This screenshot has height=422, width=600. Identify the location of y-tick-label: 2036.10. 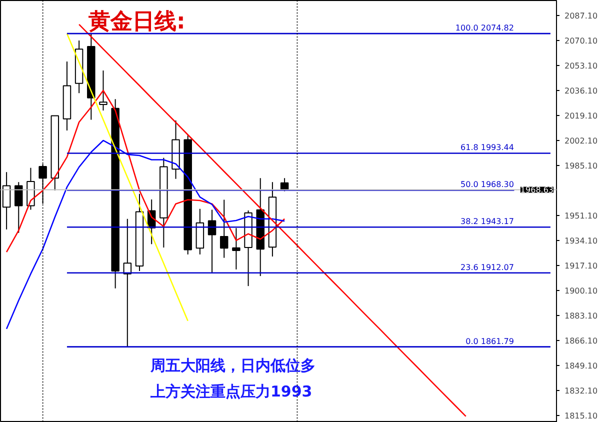
(581, 91).